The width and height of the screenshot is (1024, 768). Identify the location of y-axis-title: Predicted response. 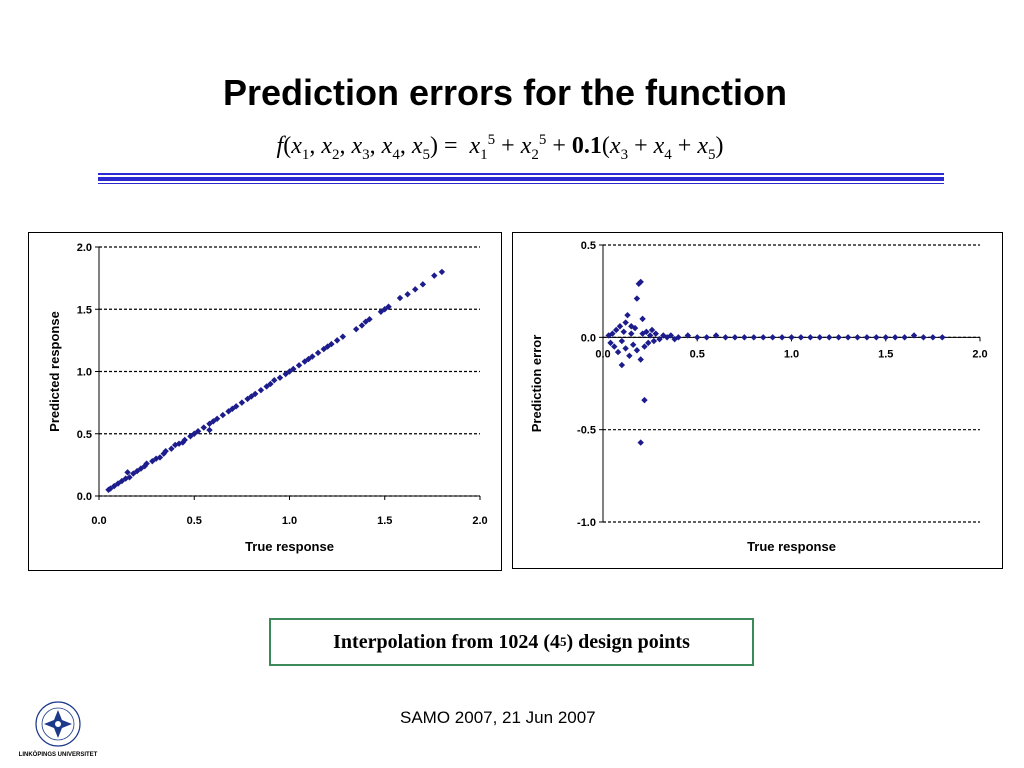
(54, 371).